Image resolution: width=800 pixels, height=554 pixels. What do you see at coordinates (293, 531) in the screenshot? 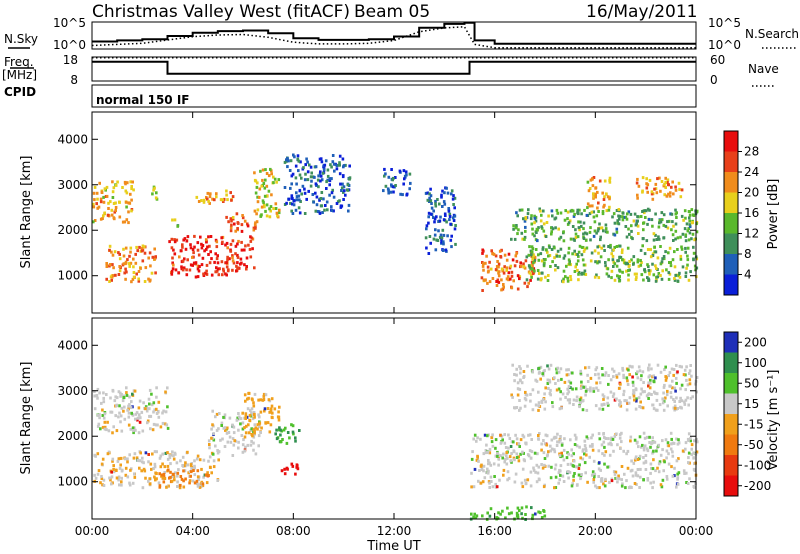
I see `x-tick-label: 08:00` at bounding box center [293, 531].